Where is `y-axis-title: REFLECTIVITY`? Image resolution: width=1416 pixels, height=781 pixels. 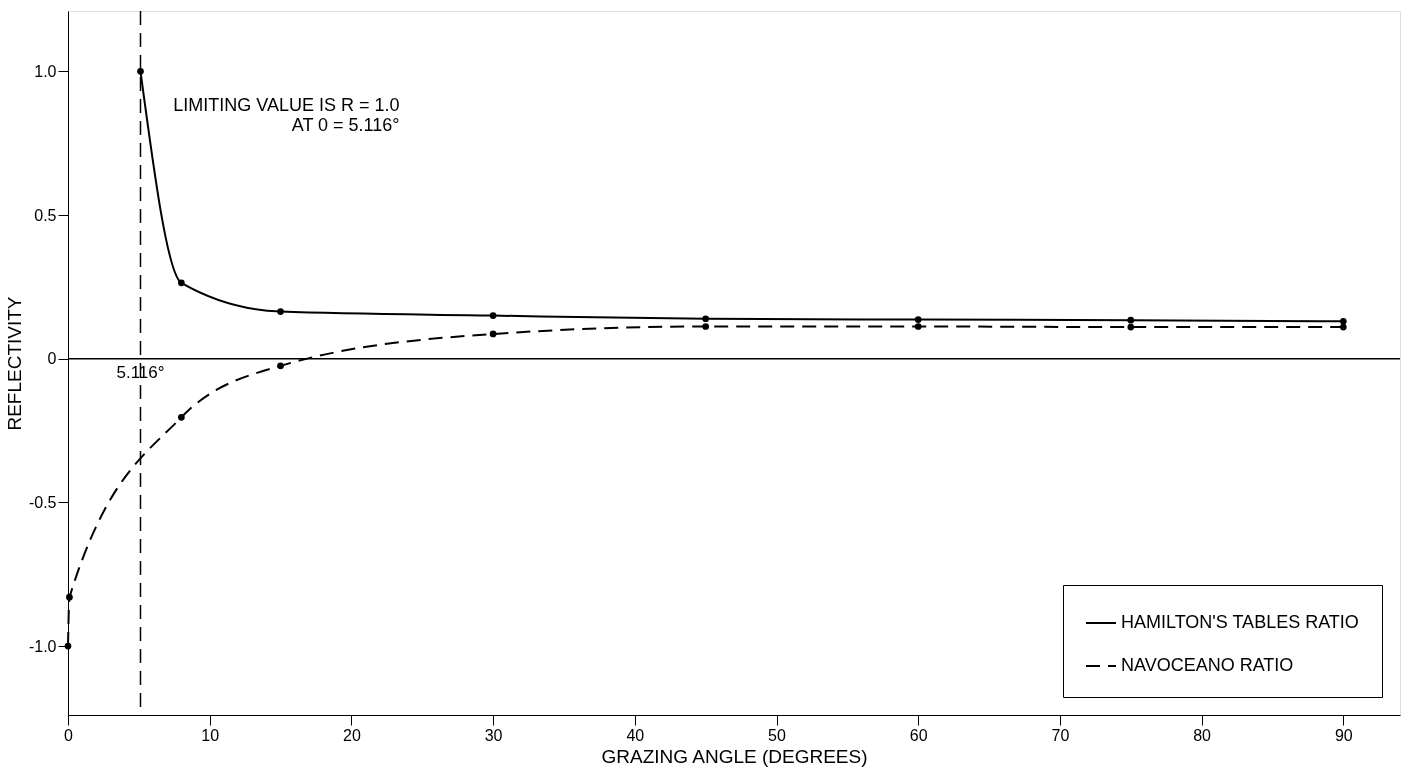 y-axis-title: REFLECTIVITY is located at coordinates (14, 363).